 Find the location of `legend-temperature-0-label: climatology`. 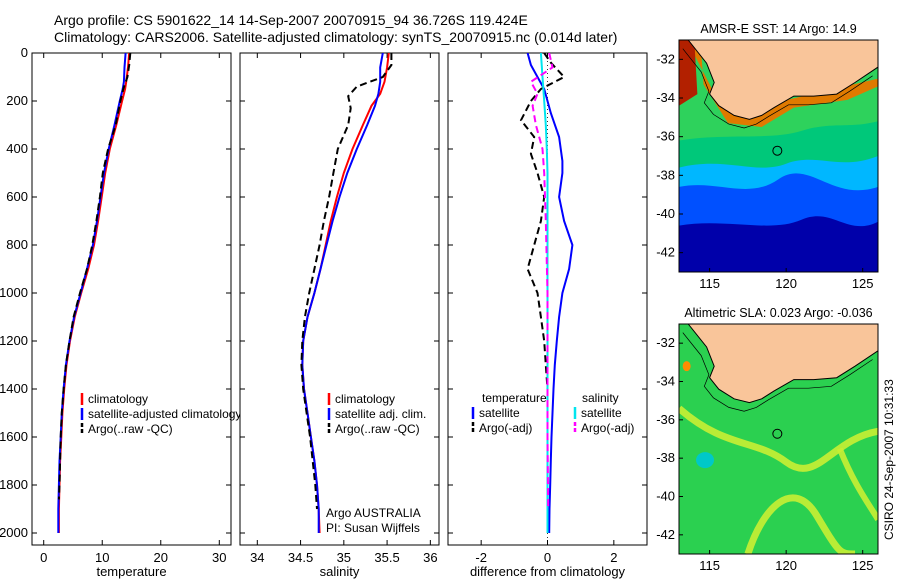

legend-temperature-0-label: climatology is located at coordinates (118, 399).